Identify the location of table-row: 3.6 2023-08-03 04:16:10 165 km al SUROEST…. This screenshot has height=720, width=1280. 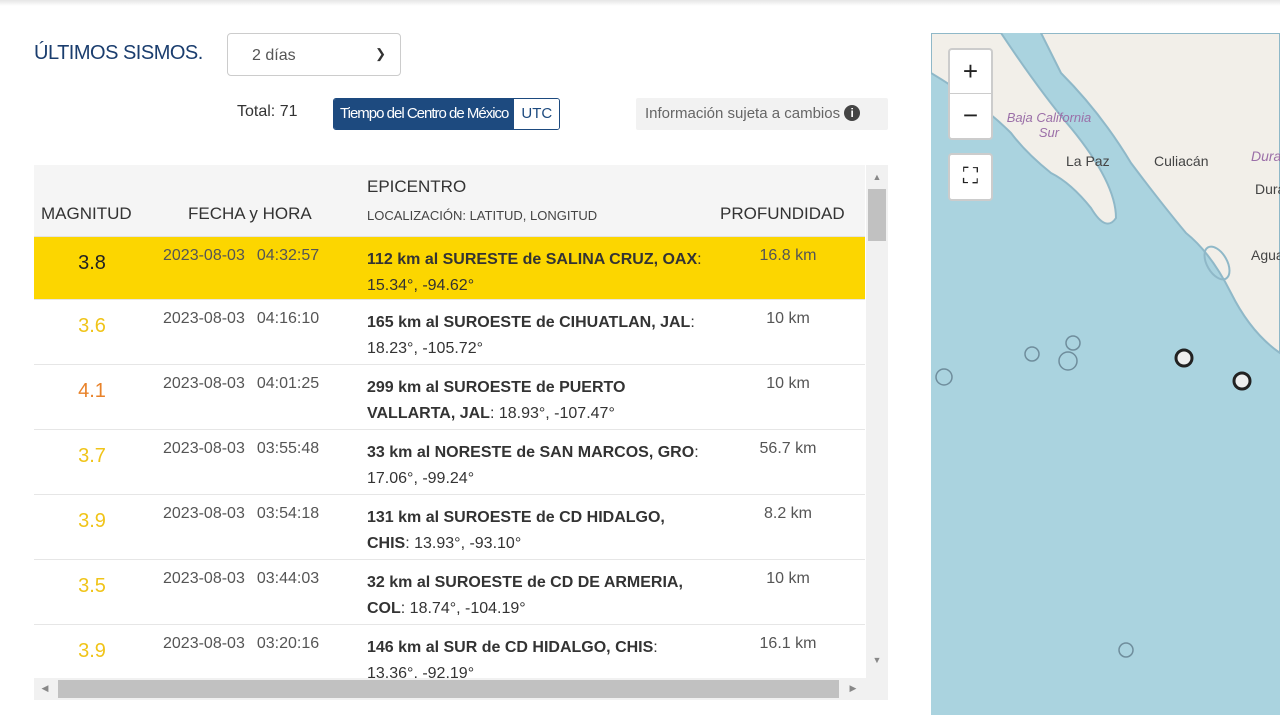
(449, 332).